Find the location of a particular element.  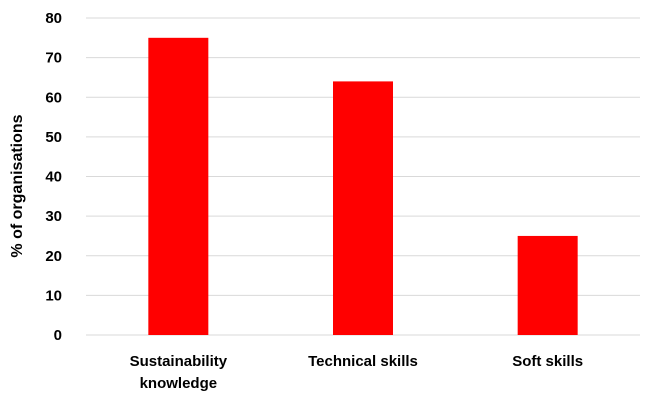

y-tick-label: 40 is located at coordinates (53, 177).